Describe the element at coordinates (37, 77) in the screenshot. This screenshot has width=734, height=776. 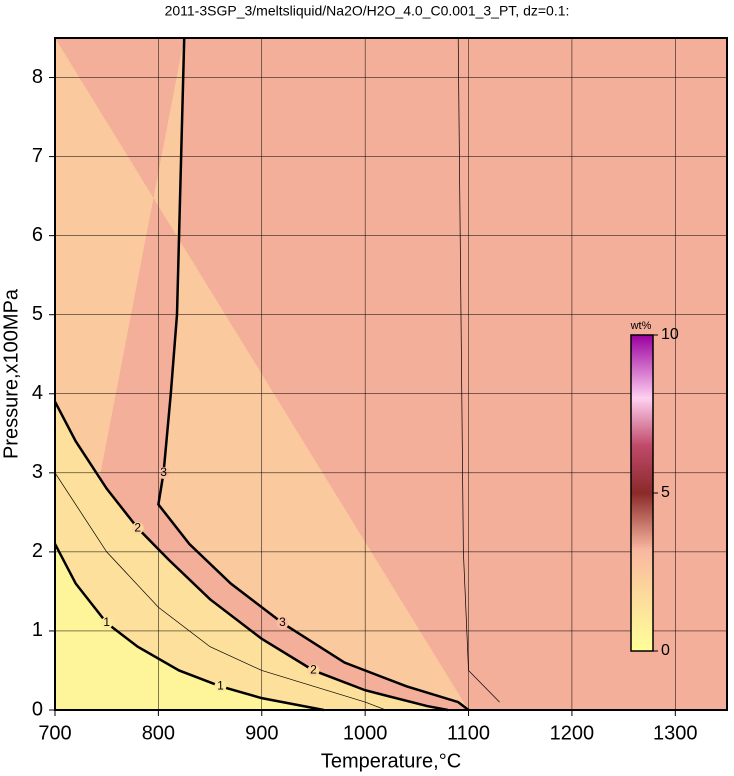
I see `y-tick-label: 8` at that location.